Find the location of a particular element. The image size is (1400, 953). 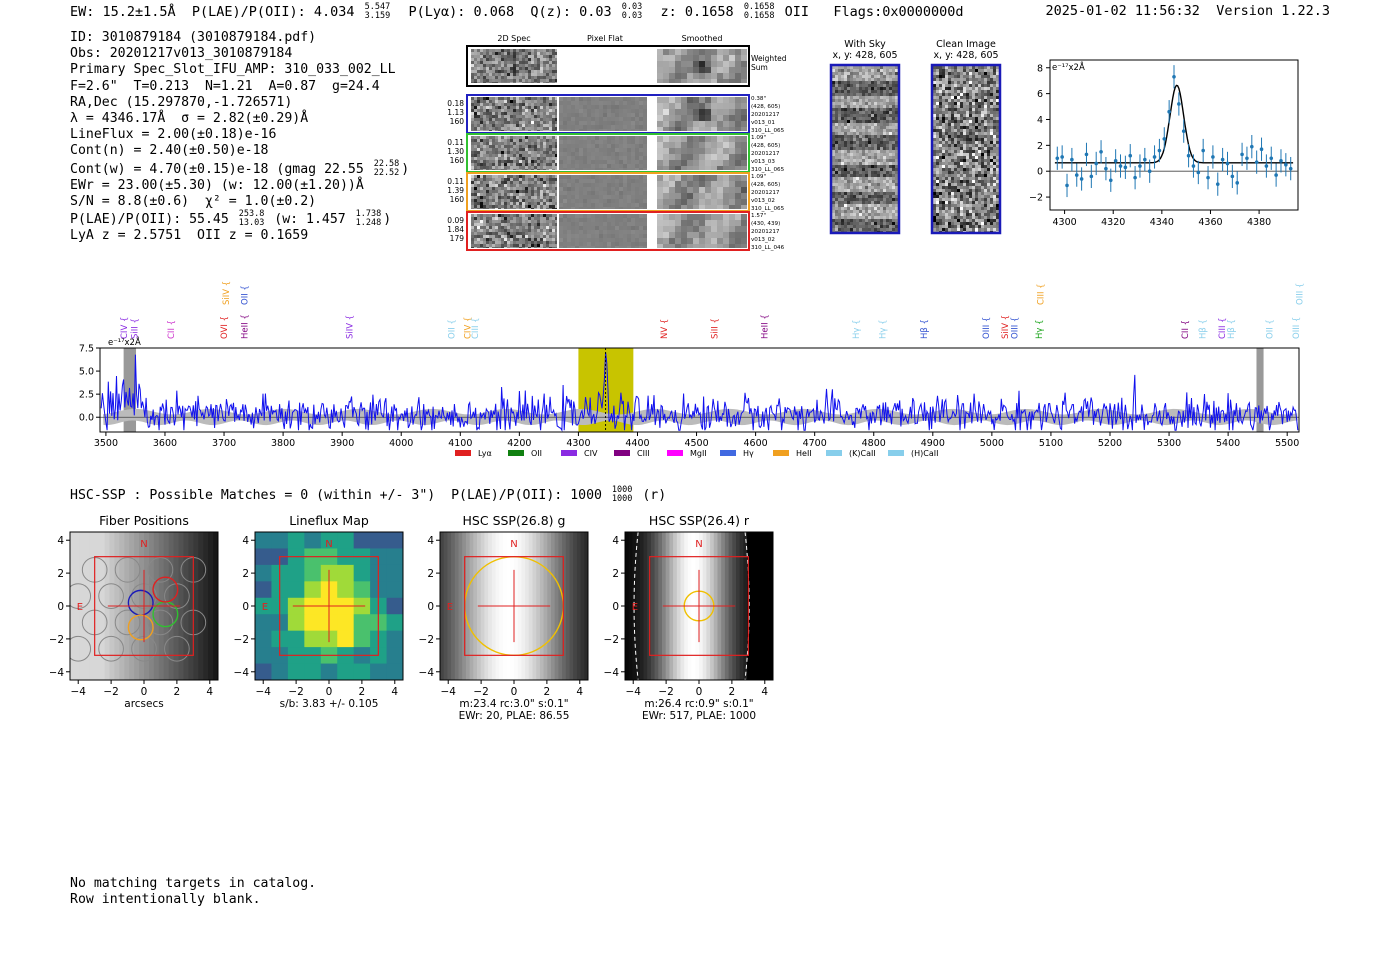

cutout-col-header: Smoothed is located at coordinates (702, 38).